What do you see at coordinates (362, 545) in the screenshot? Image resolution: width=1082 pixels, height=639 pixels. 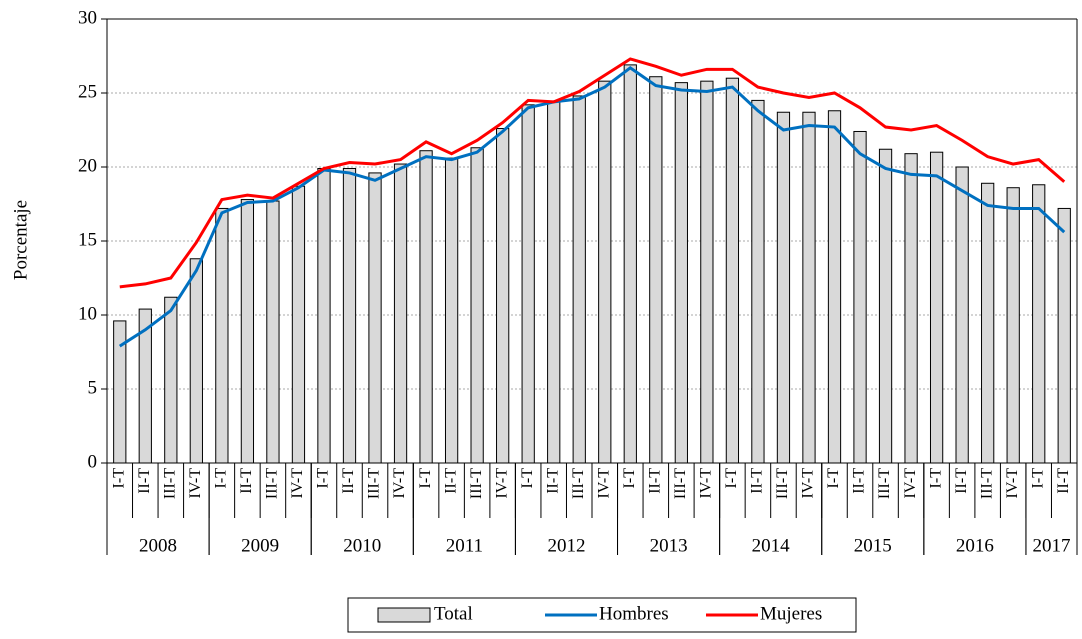 I see `x-group-label: 2010` at bounding box center [362, 545].